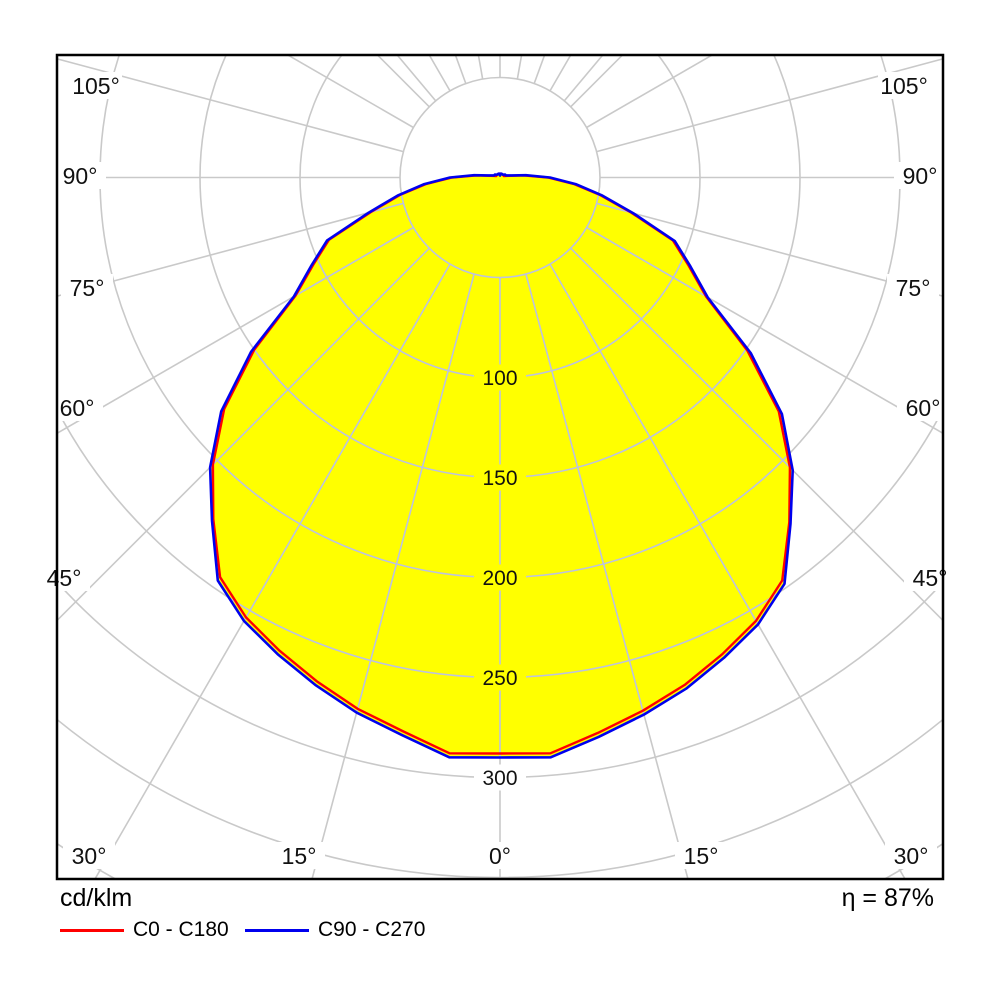  What do you see at coordinates (372, 929) in the screenshot?
I see `legend-label-c90: C90 - C270` at bounding box center [372, 929].